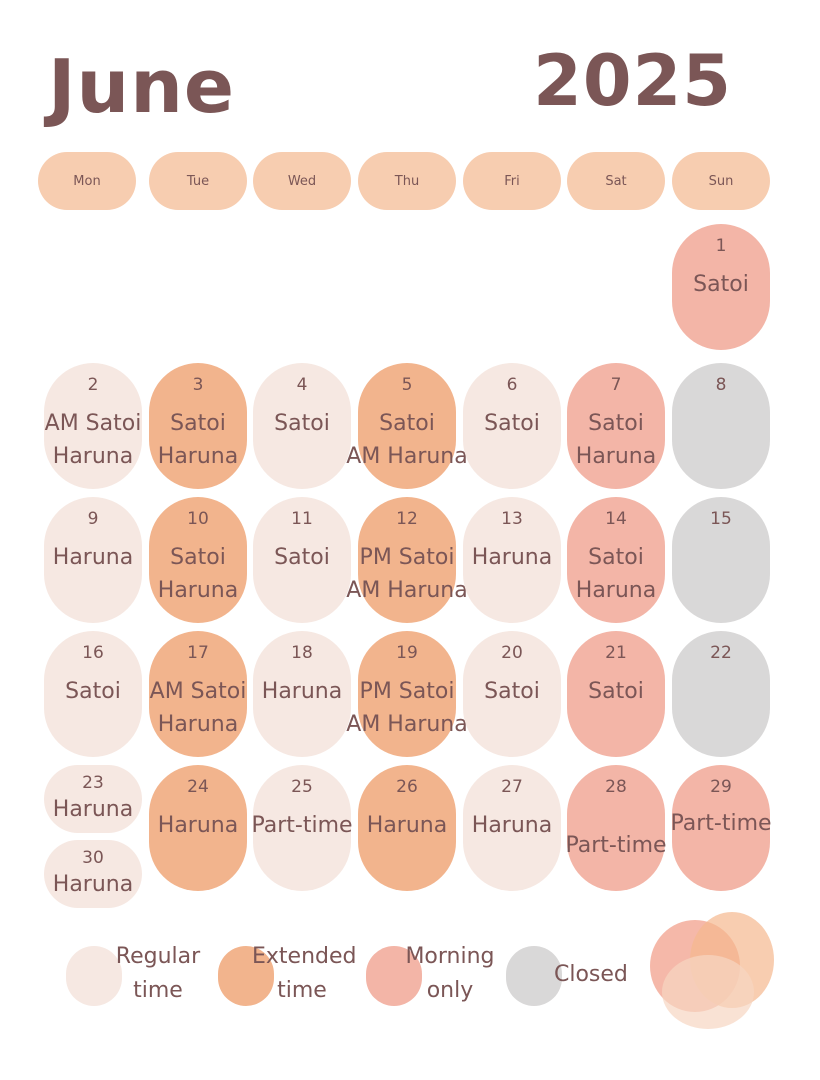 The height and width of the screenshot is (1080, 820). I want to click on day-cell-14: 14 Satoi Haruna, so click(616, 560).